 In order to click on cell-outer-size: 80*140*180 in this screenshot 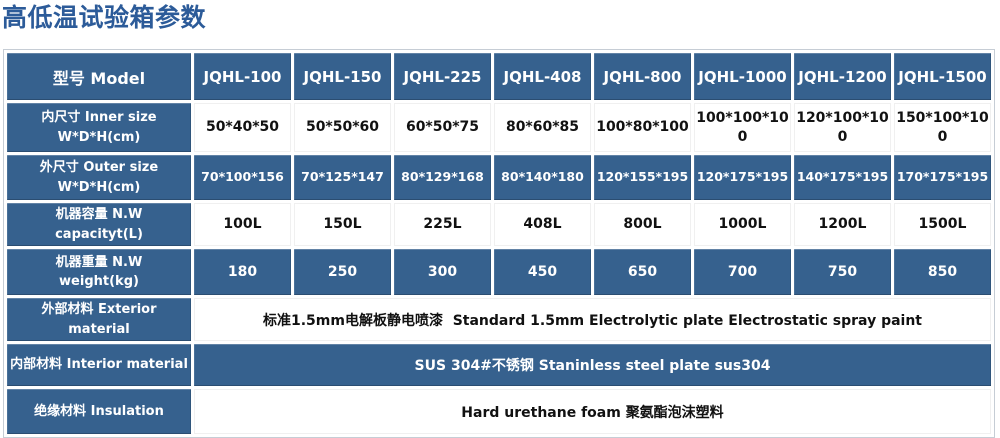, I will do `click(542, 177)`.